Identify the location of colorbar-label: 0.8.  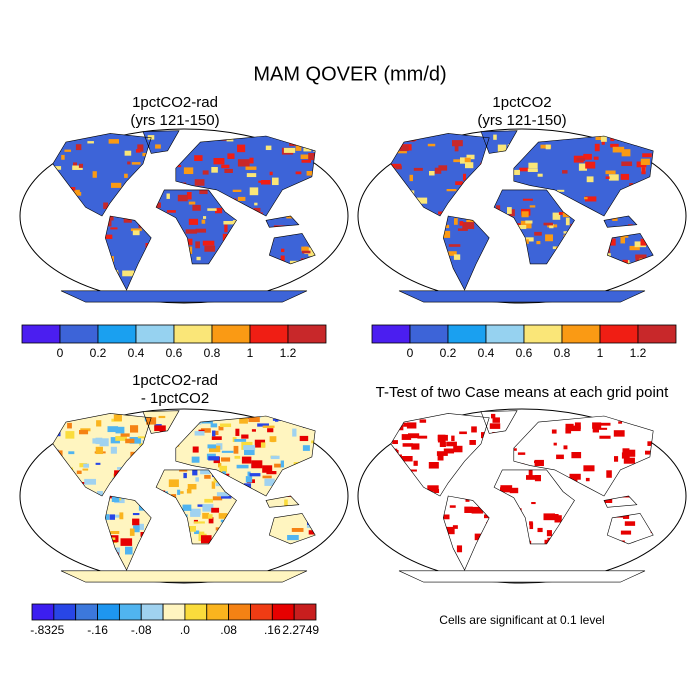
(212, 353).